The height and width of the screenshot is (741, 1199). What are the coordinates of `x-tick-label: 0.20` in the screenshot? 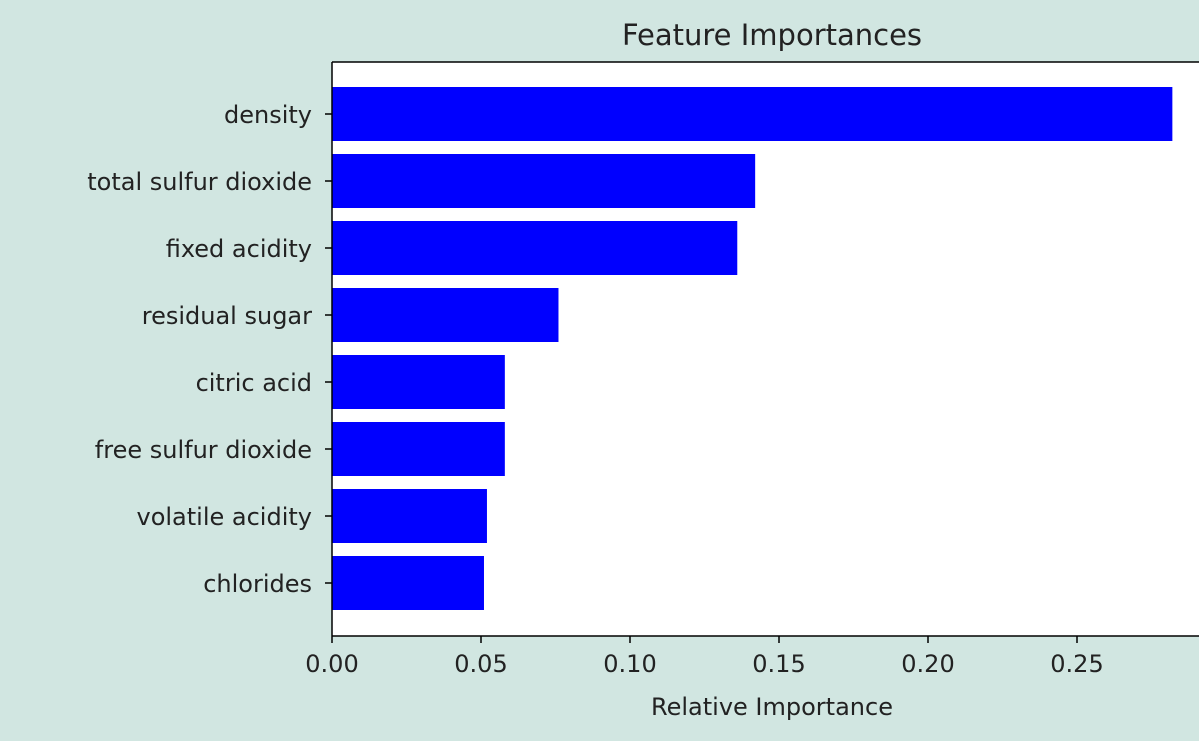 It's located at (927, 664).